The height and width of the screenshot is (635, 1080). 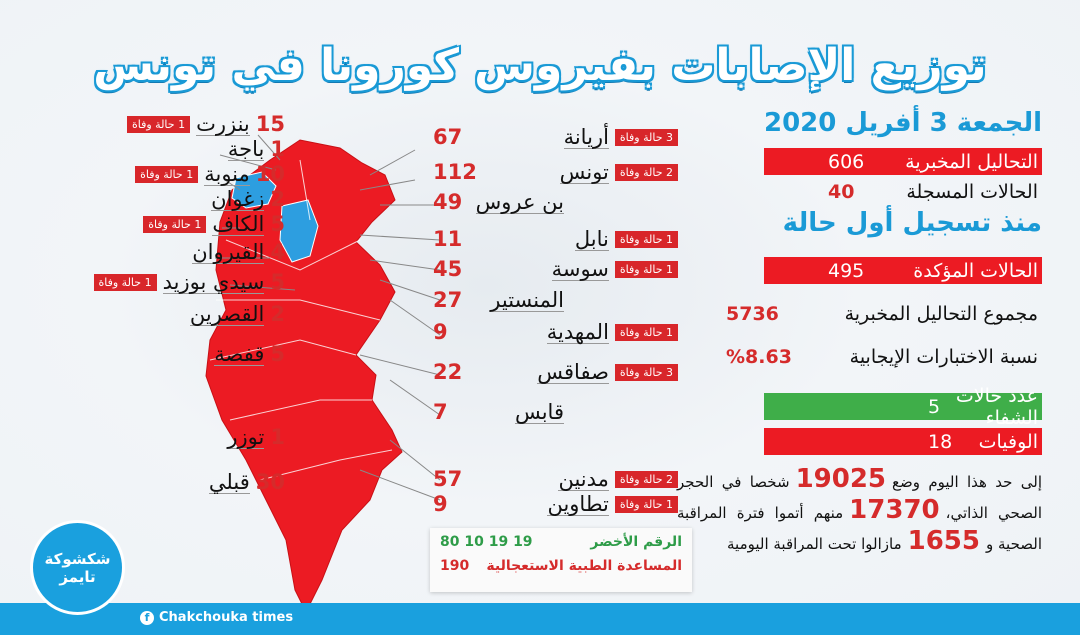 What do you see at coordinates (903, 441) in the screenshot?
I see `deaths-bar: الوفيات 18` at bounding box center [903, 441].